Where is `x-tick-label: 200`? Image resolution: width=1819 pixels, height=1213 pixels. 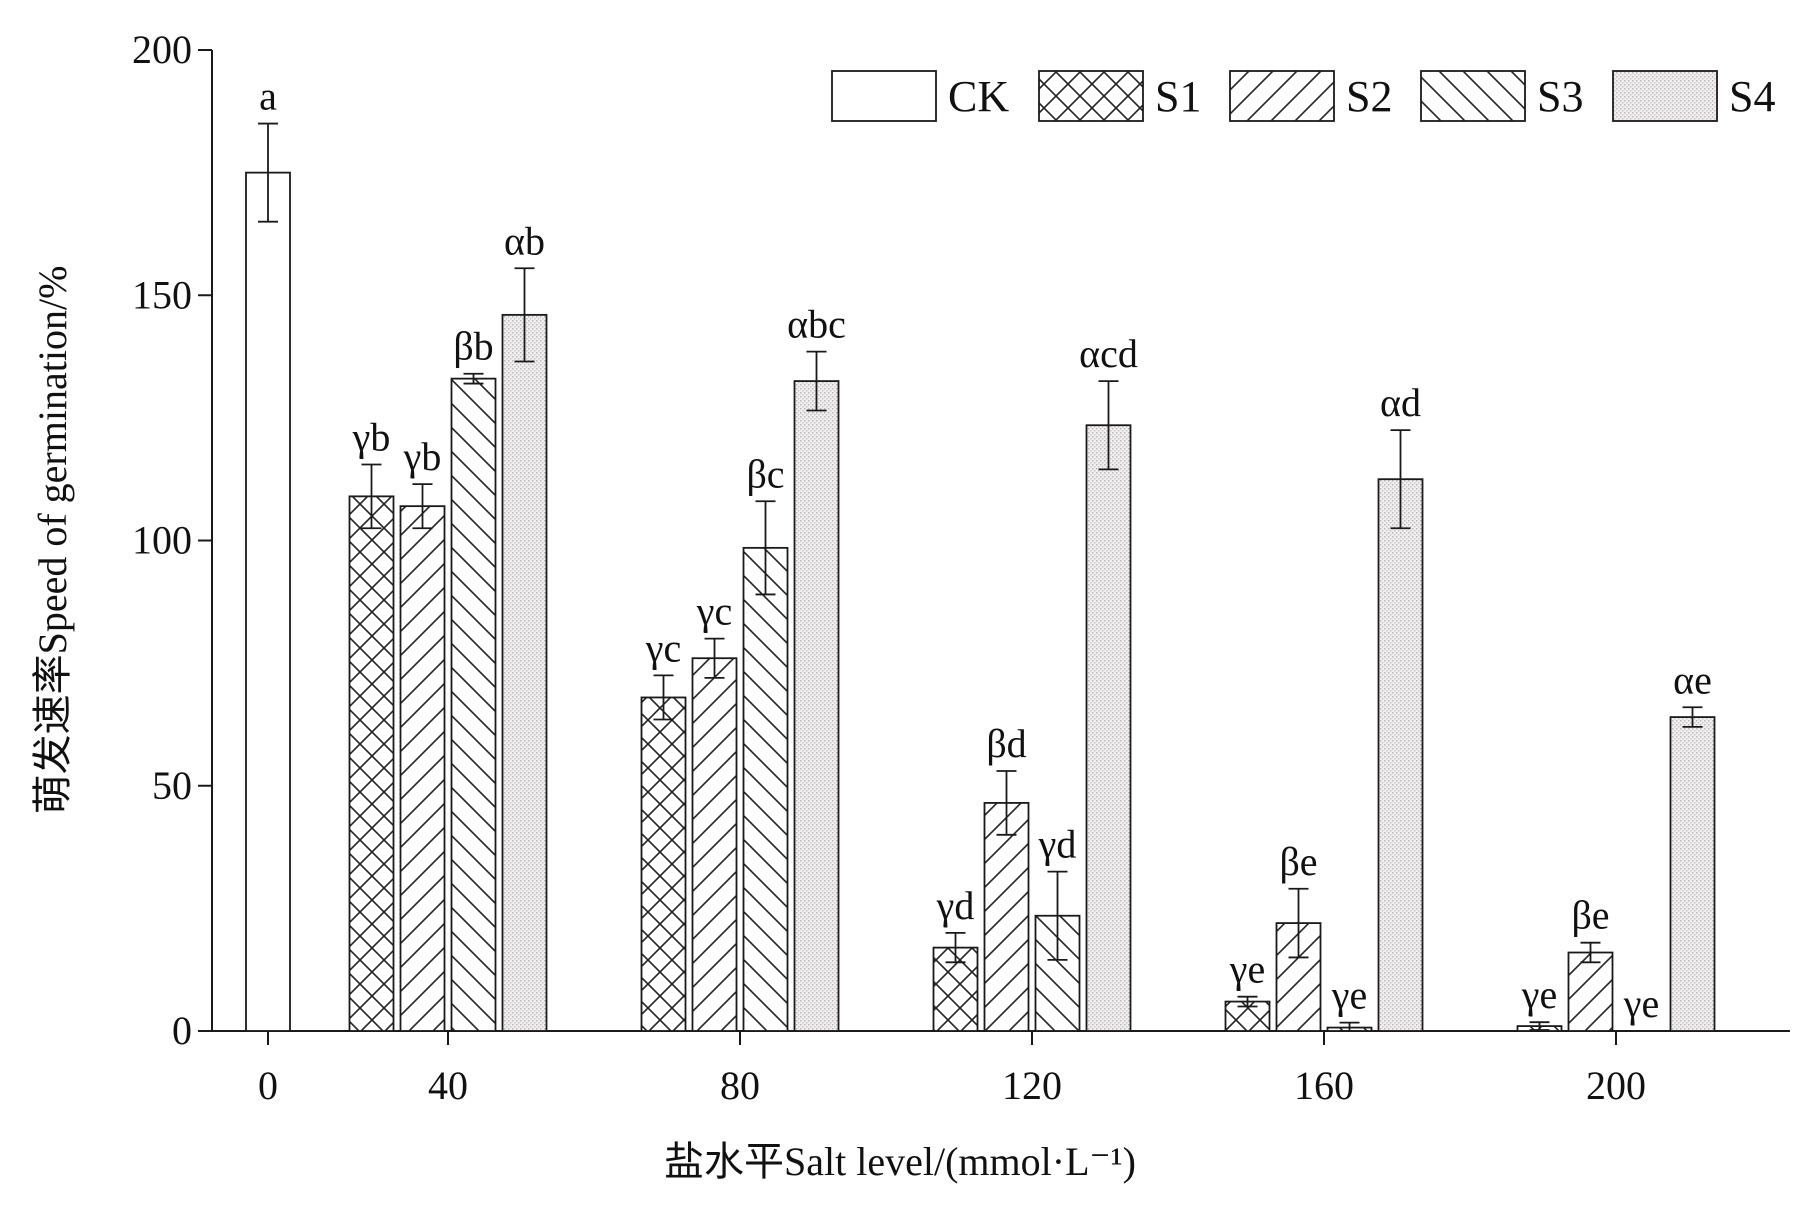 x-tick-label: 200 is located at coordinates (1616, 1085).